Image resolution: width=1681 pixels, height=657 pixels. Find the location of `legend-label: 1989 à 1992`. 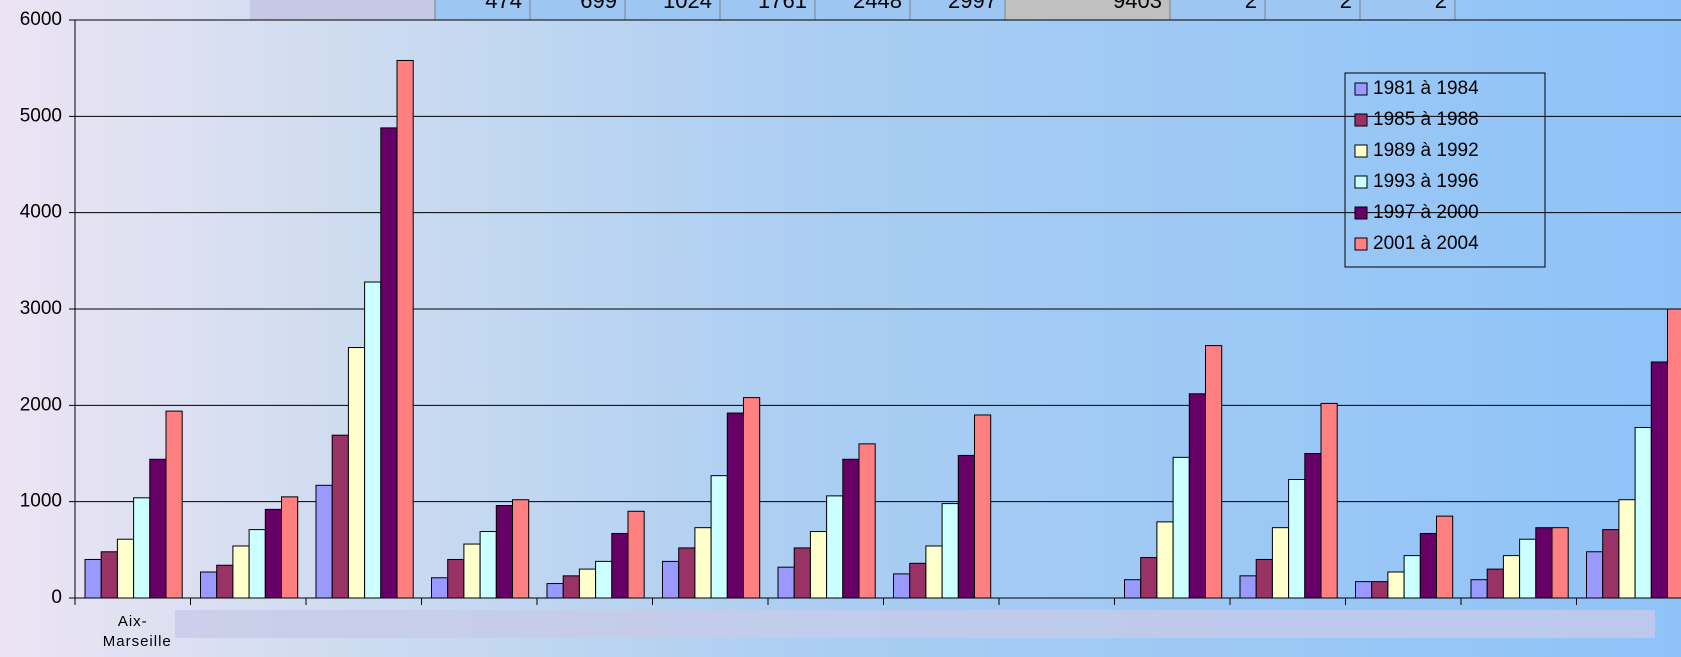

legend-label: 1989 à 1992 is located at coordinates (1426, 150).